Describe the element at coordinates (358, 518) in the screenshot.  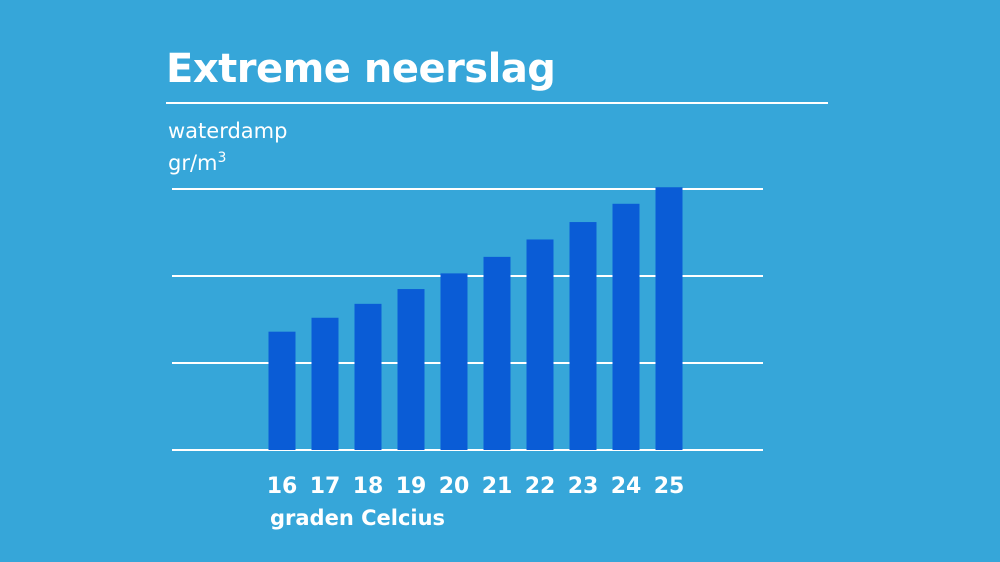
I see `x-axis-label: graden Celcius` at that location.